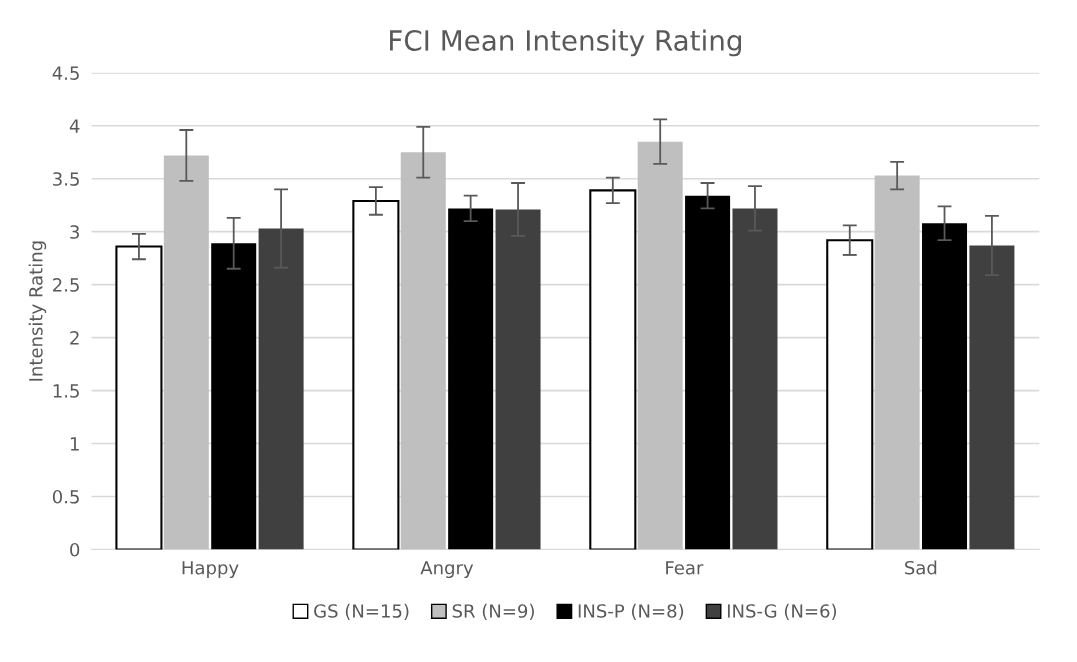  What do you see at coordinates (74, 338) in the screenshot?
I see `y-tick-label: 2` at bounding box center [74, 338].